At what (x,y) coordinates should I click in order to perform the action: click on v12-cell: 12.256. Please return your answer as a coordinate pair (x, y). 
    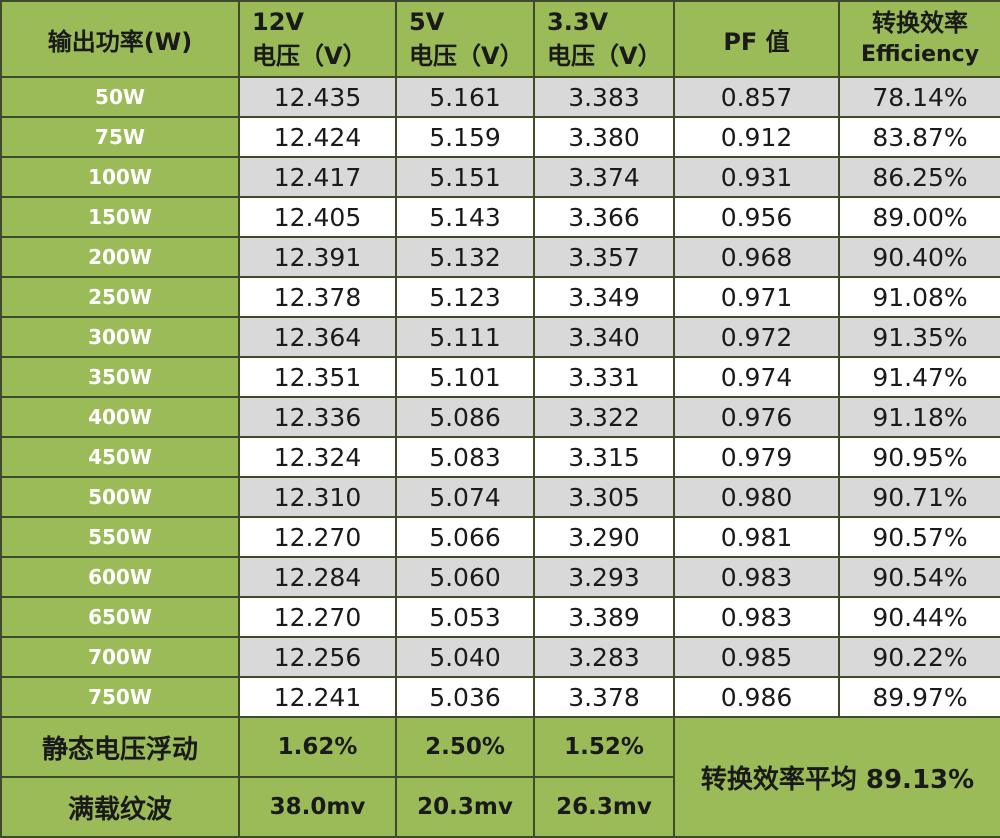
    Looking at the image, I should click on (317, 657).